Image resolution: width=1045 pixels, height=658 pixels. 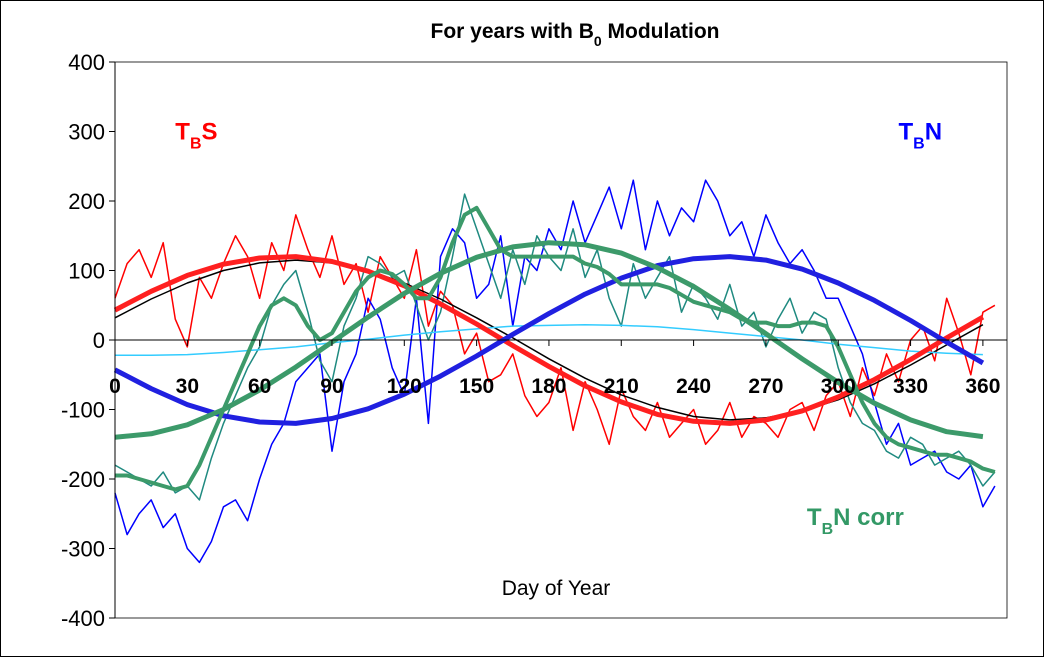 I want to click on x-axis-label: Day of Year, so click(x=556, y=588).